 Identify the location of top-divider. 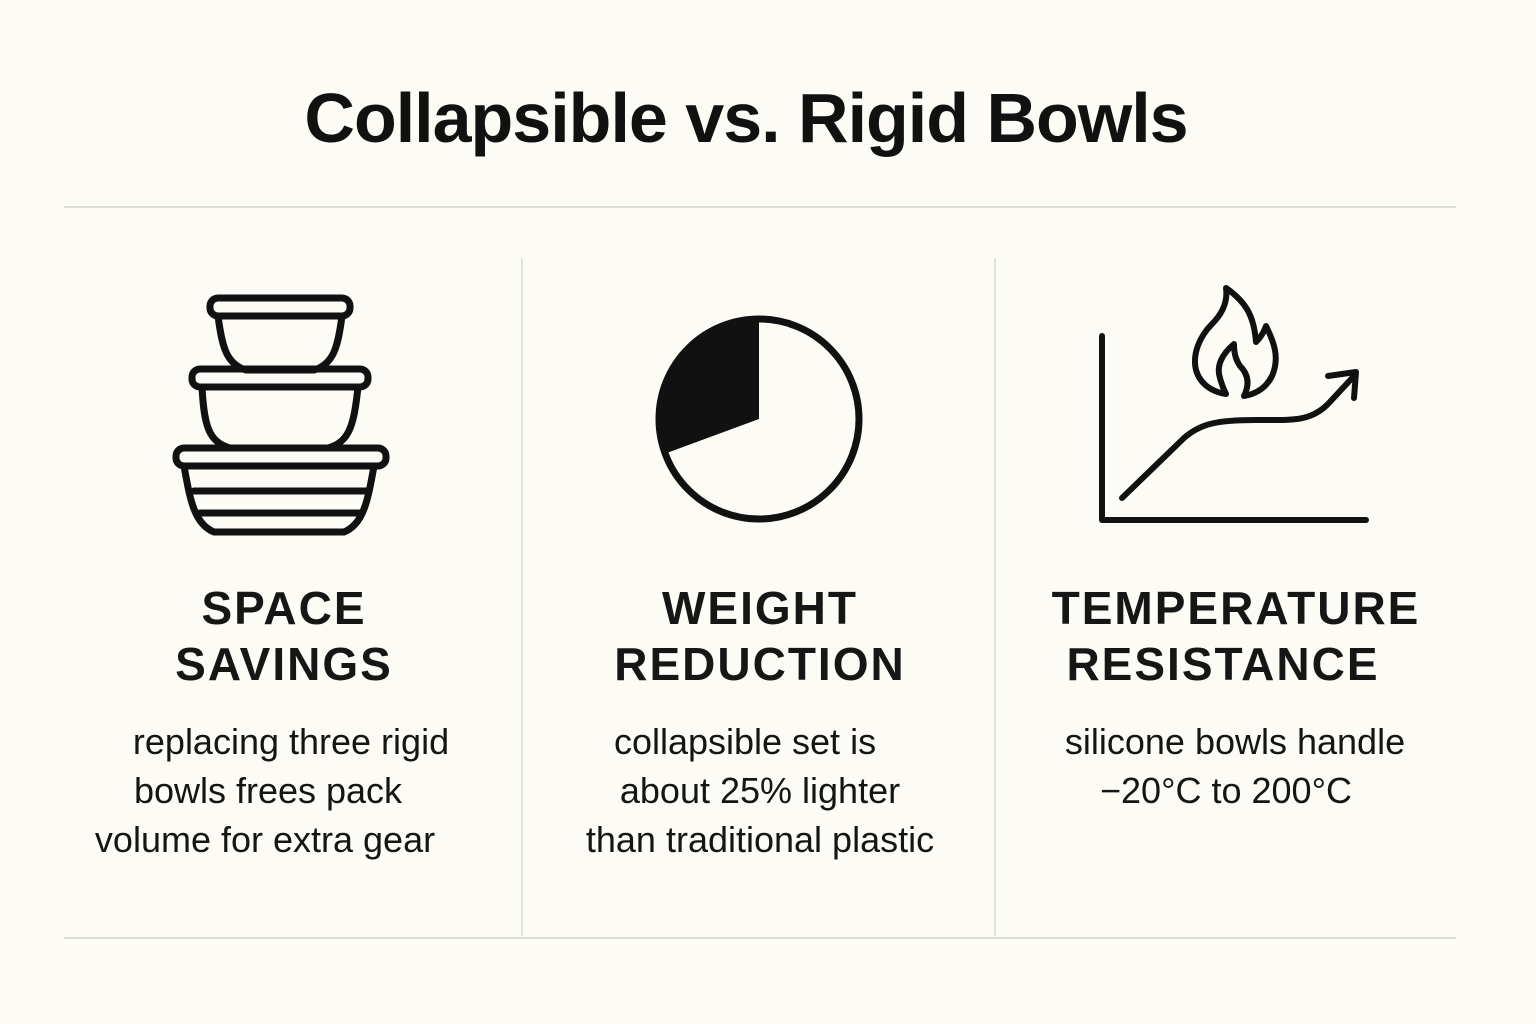
(760, 207).